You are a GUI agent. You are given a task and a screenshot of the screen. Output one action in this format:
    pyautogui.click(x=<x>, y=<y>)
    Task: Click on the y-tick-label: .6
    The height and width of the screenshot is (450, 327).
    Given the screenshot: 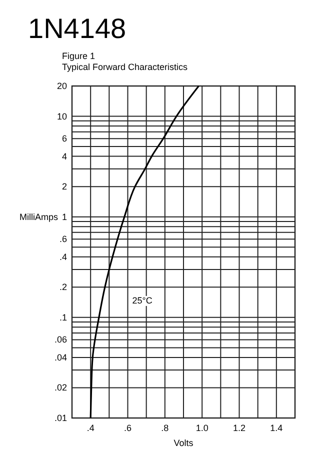 What is the action you would take?
    pyautogui.click(x=63, y=239)
    